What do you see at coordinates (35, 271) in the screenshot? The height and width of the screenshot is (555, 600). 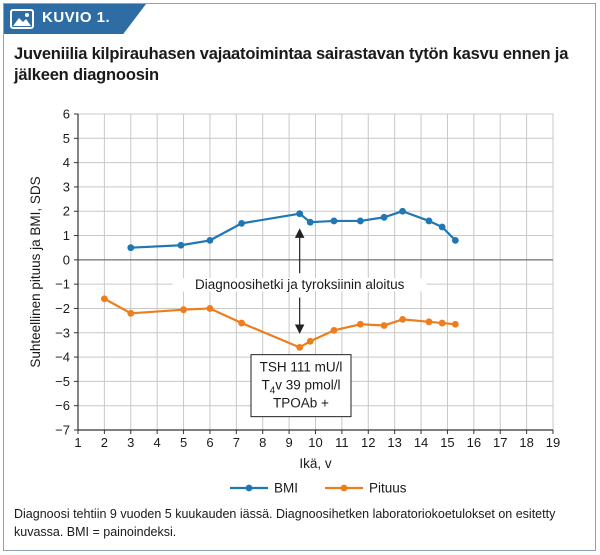 I see `y-axis-label: Suhteellinen pituus ja BMI, SDS` at bounding box center [35, 271].